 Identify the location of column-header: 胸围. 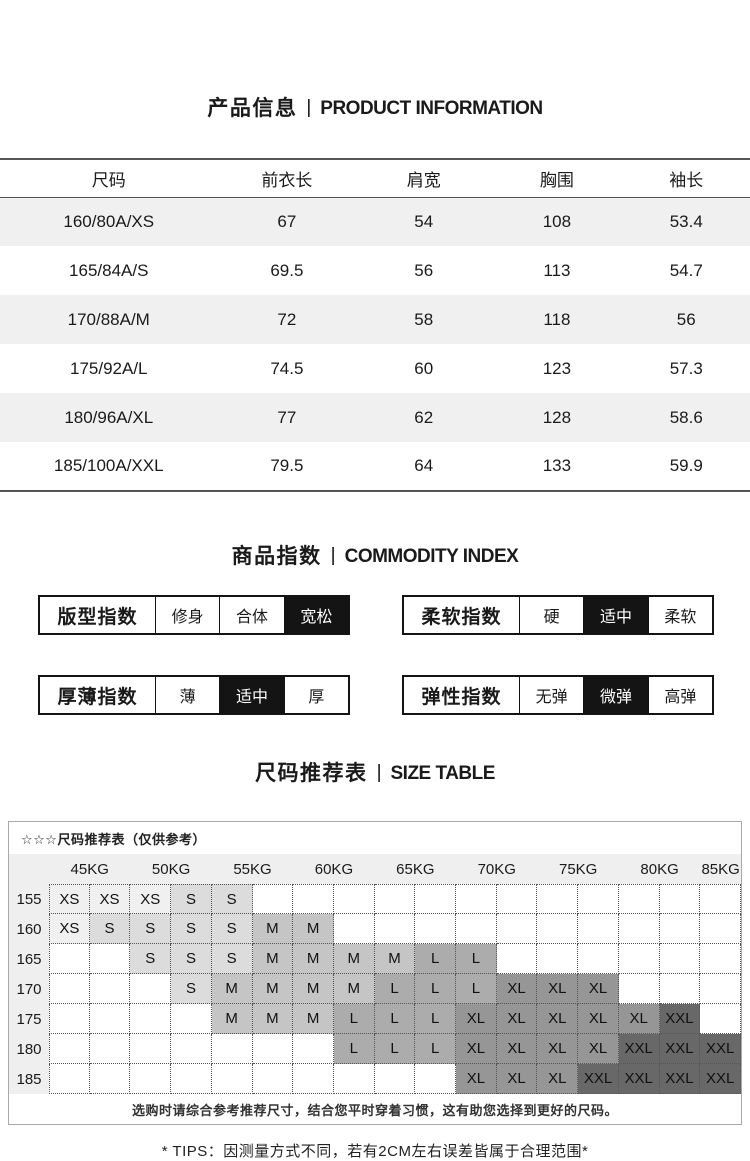
(556, 178).